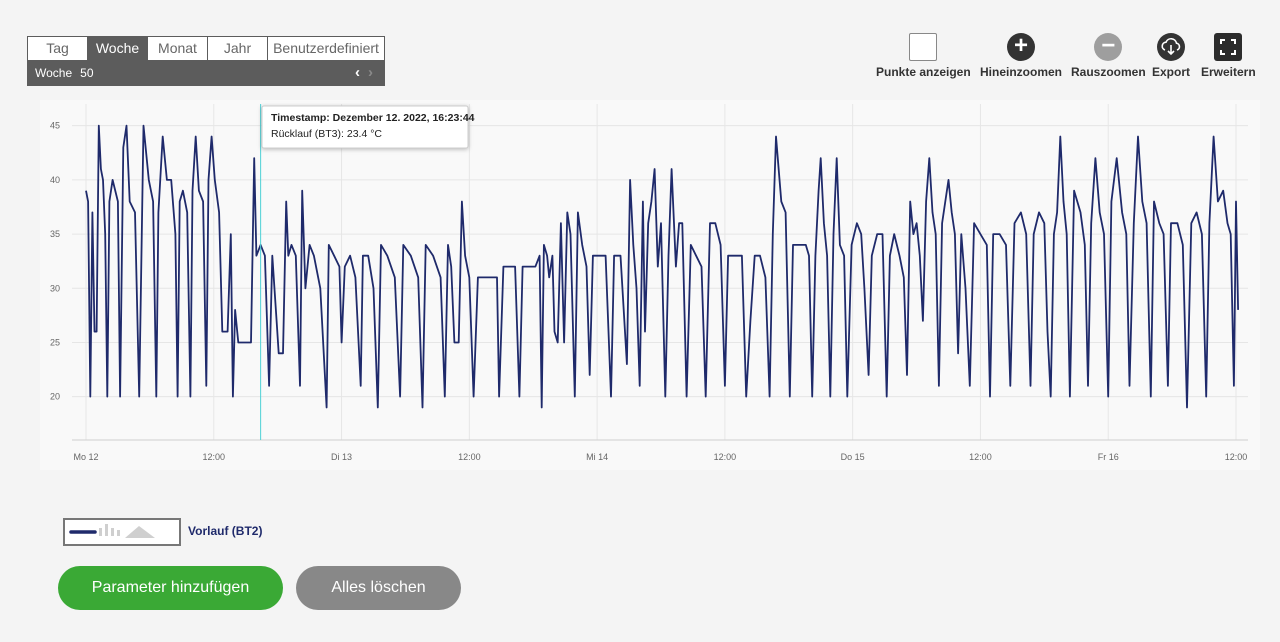 Image resolution: width=1280 pixels, height=642 pixels. Describe the element at coordinates (178, 48) in the screenshot. I see `tab-month: Monat` at that location.